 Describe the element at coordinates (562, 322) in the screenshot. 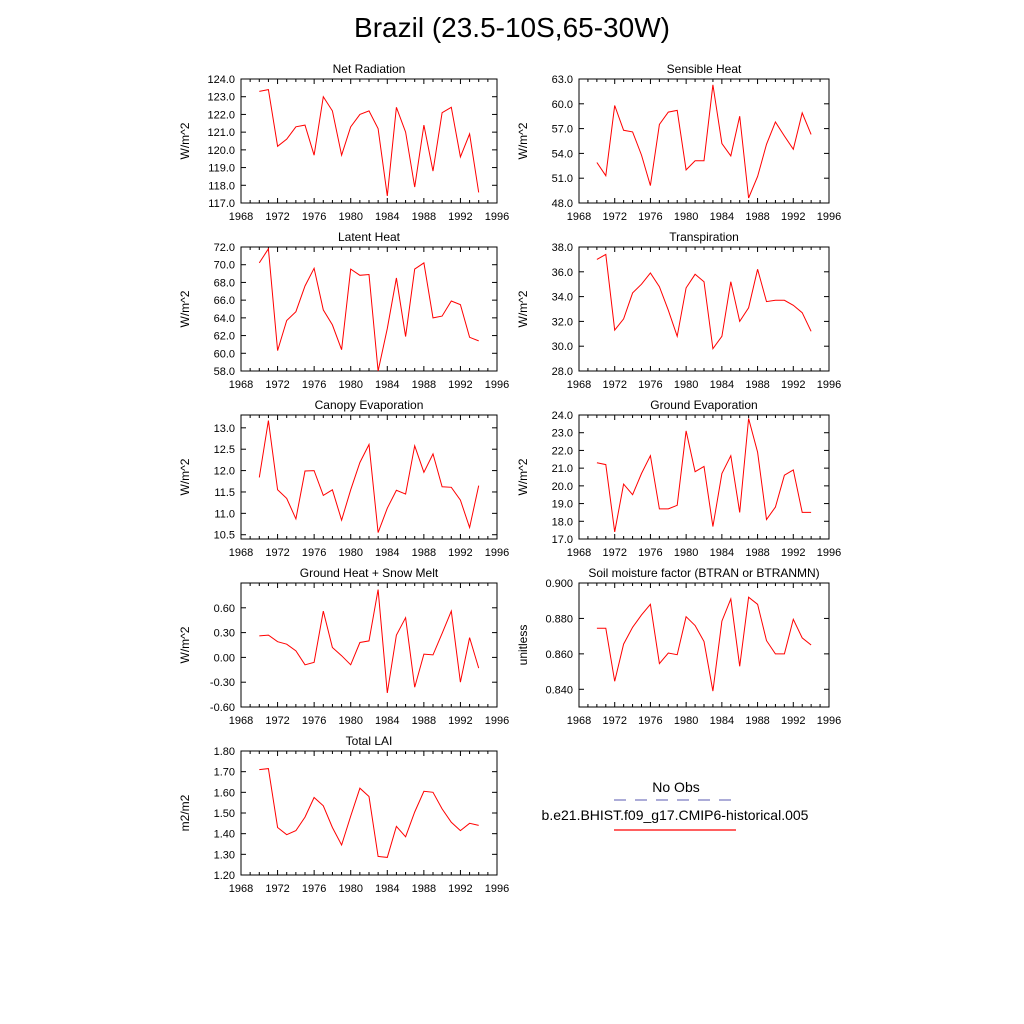

I see `y-tick-label: 32.0` at that location.